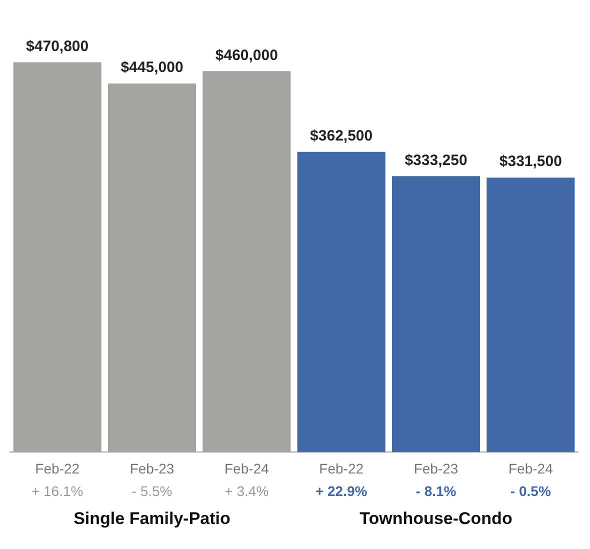 This screenshot has height=549, width=590. I want to click on data-label: $362,500, so click(341, 136).